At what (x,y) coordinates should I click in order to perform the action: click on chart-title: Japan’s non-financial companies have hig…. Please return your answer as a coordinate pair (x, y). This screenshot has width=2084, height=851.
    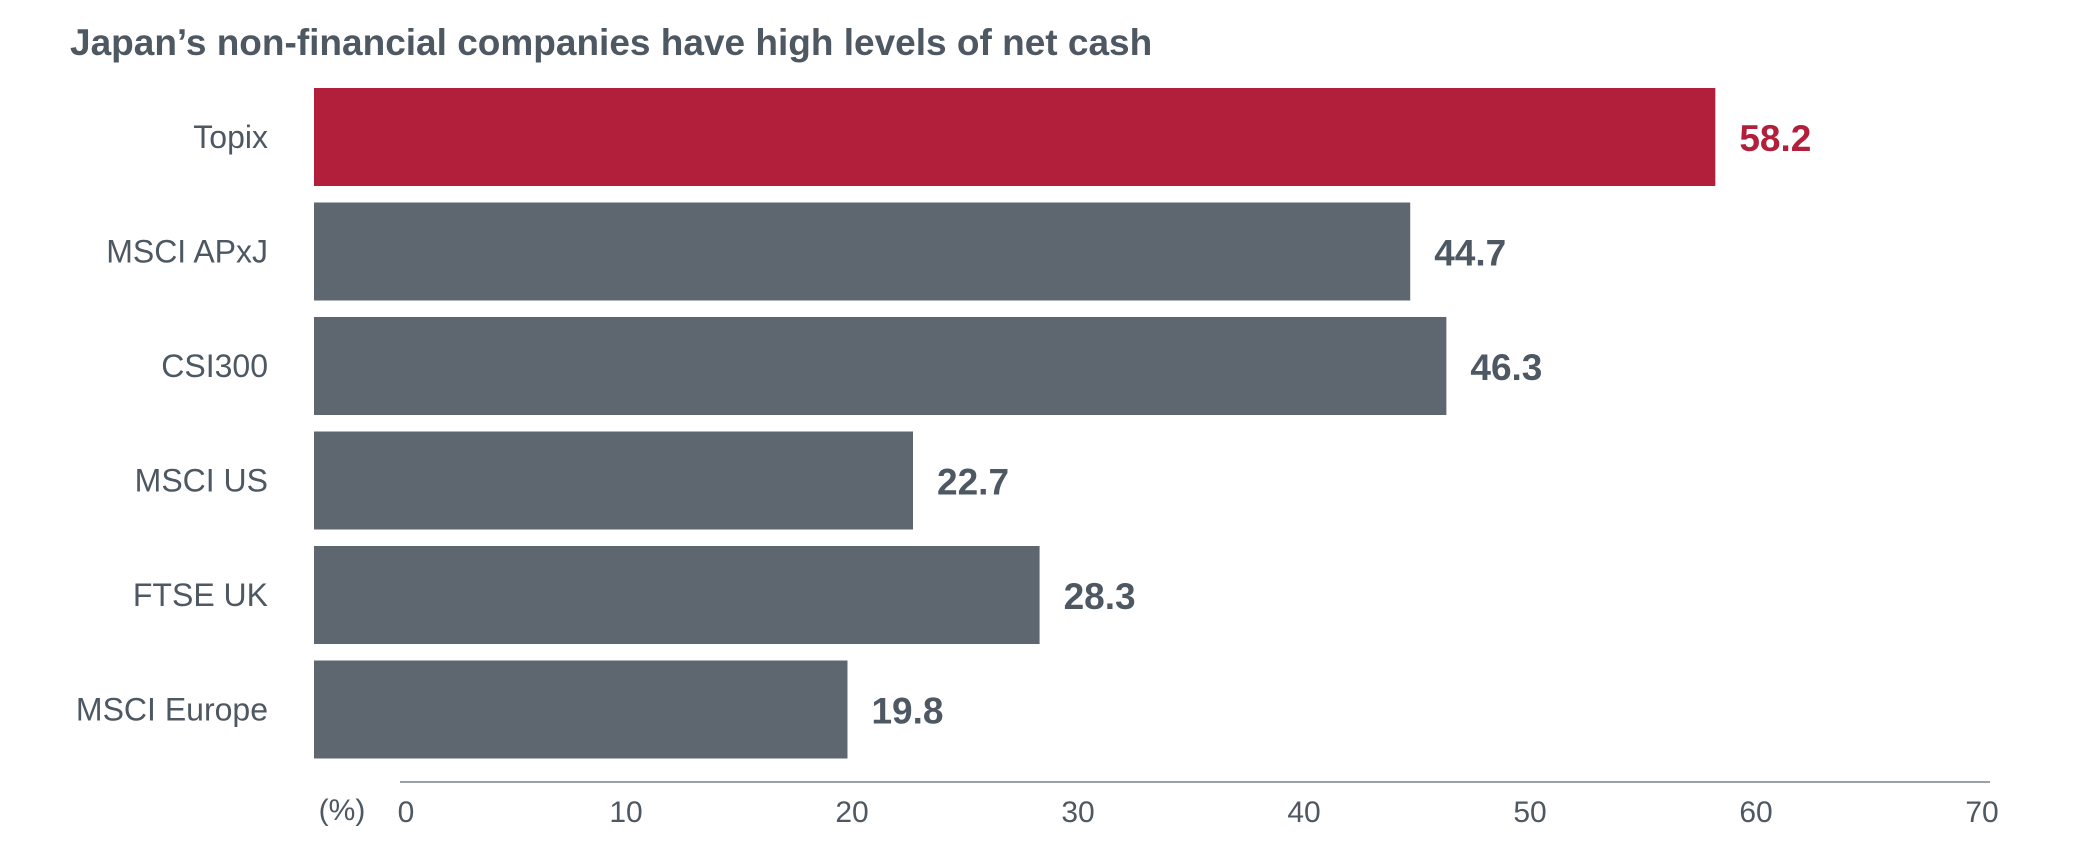
    Looking at the image, I should click on (611, 42).